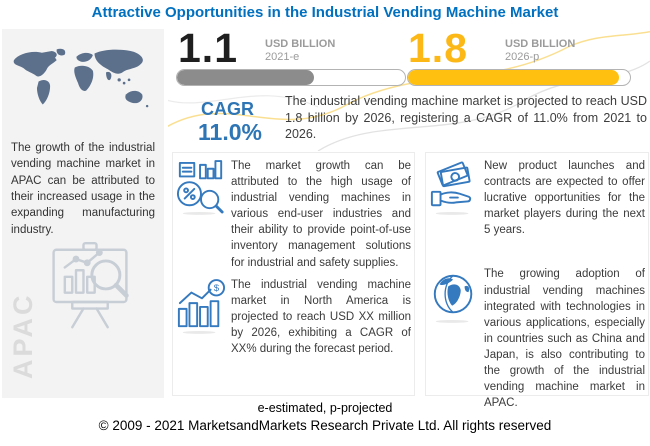  What do you see at coordinates (245, 77) in the screenshot?
I see `progress-fill-2021` at bounding box center [245, 77].